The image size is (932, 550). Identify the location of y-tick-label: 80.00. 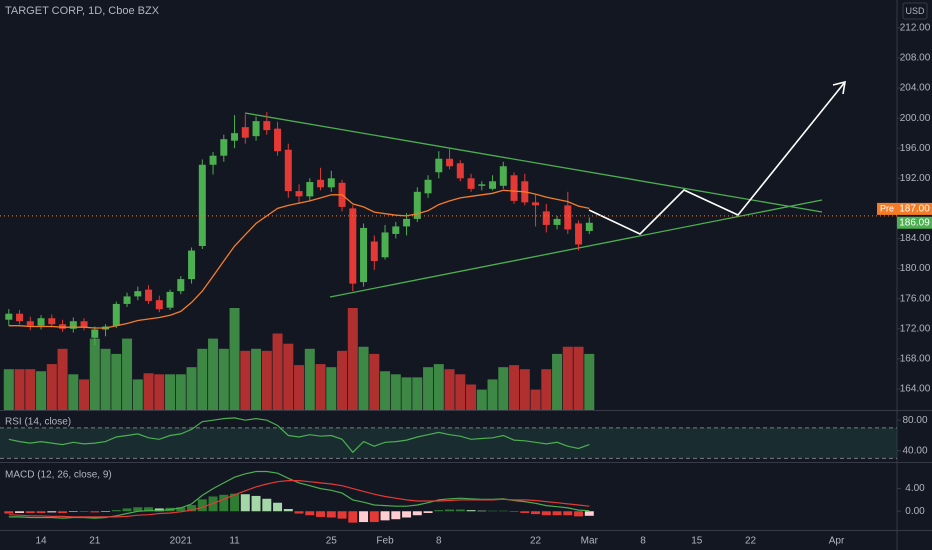
(914, 420).